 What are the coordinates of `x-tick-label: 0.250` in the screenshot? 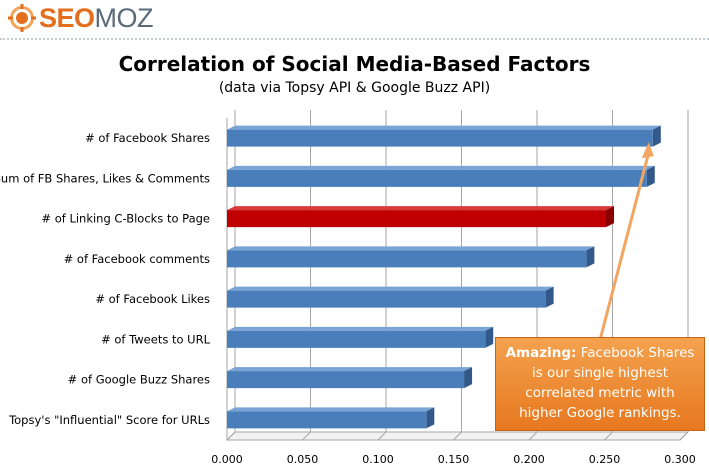 It's located at (605, 459).